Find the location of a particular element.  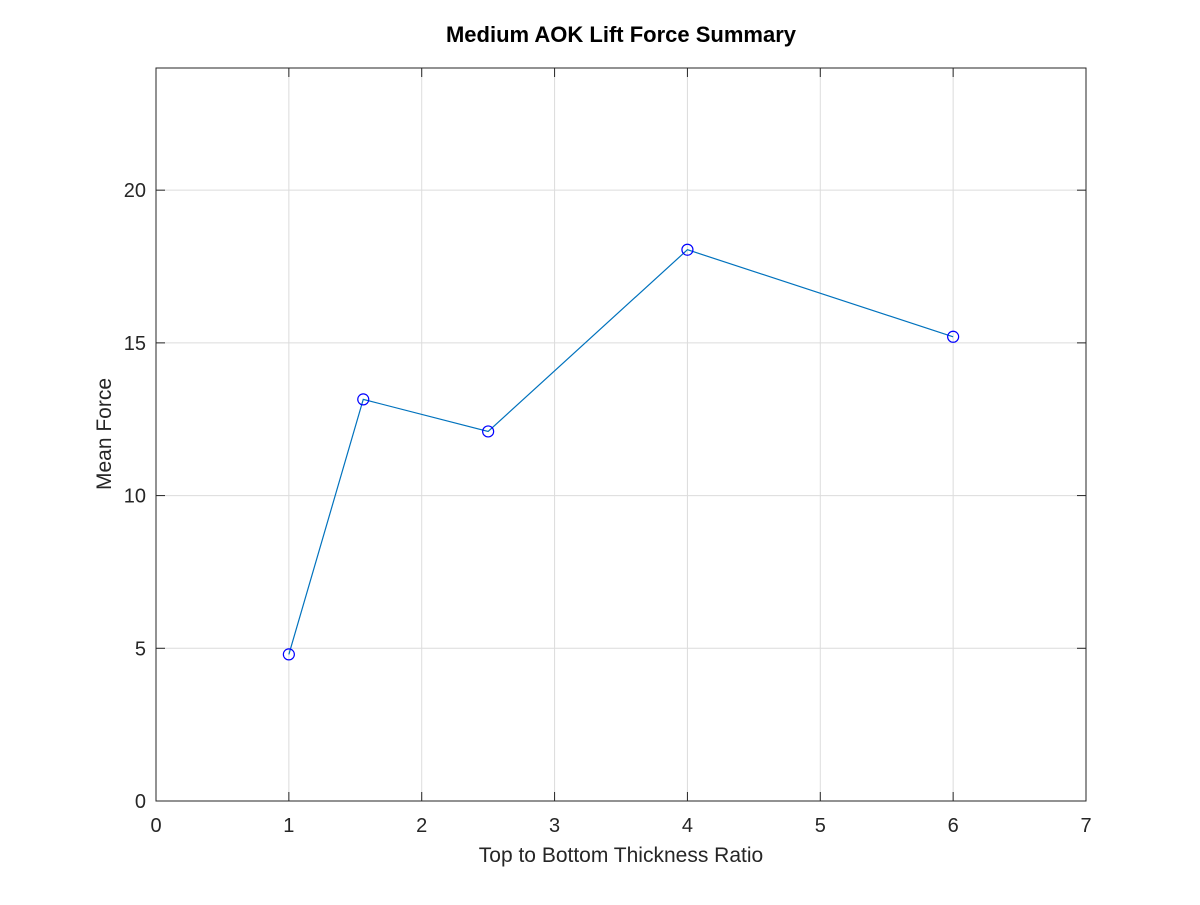

x-tick-label: 7 is located at coordinates (1085, 826).